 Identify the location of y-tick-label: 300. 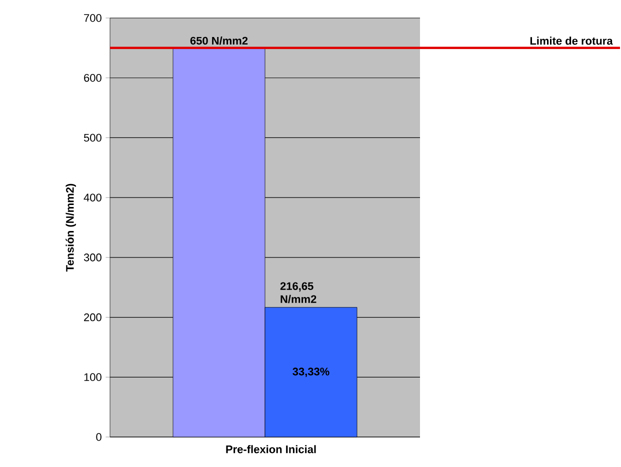
(93, 258).